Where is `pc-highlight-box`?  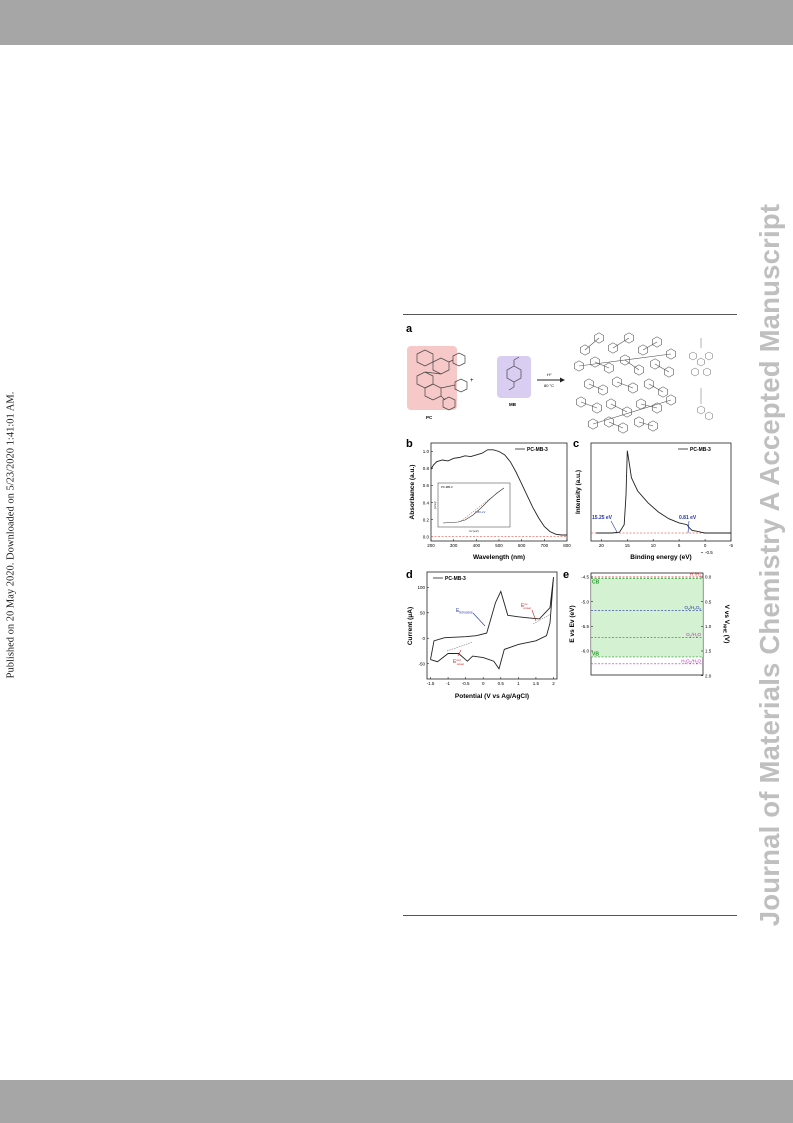 pc-highlight-box is located at coordinates (432, 378).